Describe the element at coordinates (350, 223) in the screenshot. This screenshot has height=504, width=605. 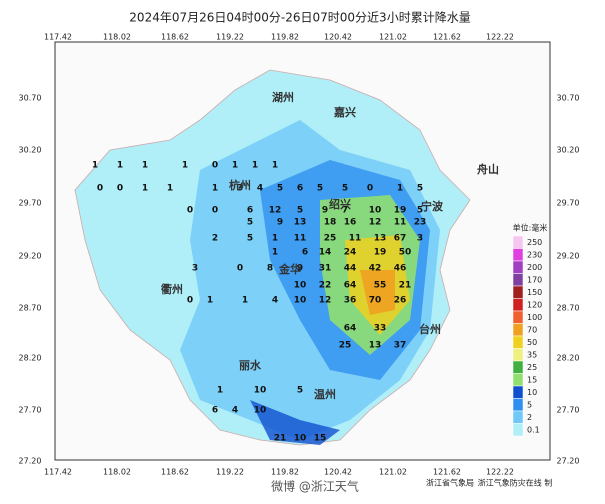
I see `station-value: 16` at that location.